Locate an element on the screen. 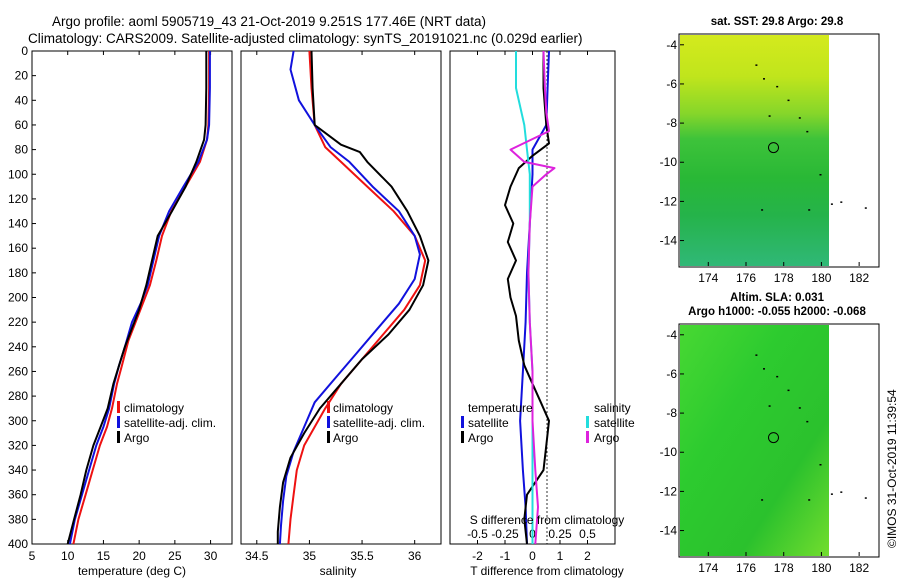 Image resolution: width=900 pixels, height=580 pixels. sla-map-subtitle: Argo h1000: -0.055 h2000: -0.068 is located at coordinates (777, 312).